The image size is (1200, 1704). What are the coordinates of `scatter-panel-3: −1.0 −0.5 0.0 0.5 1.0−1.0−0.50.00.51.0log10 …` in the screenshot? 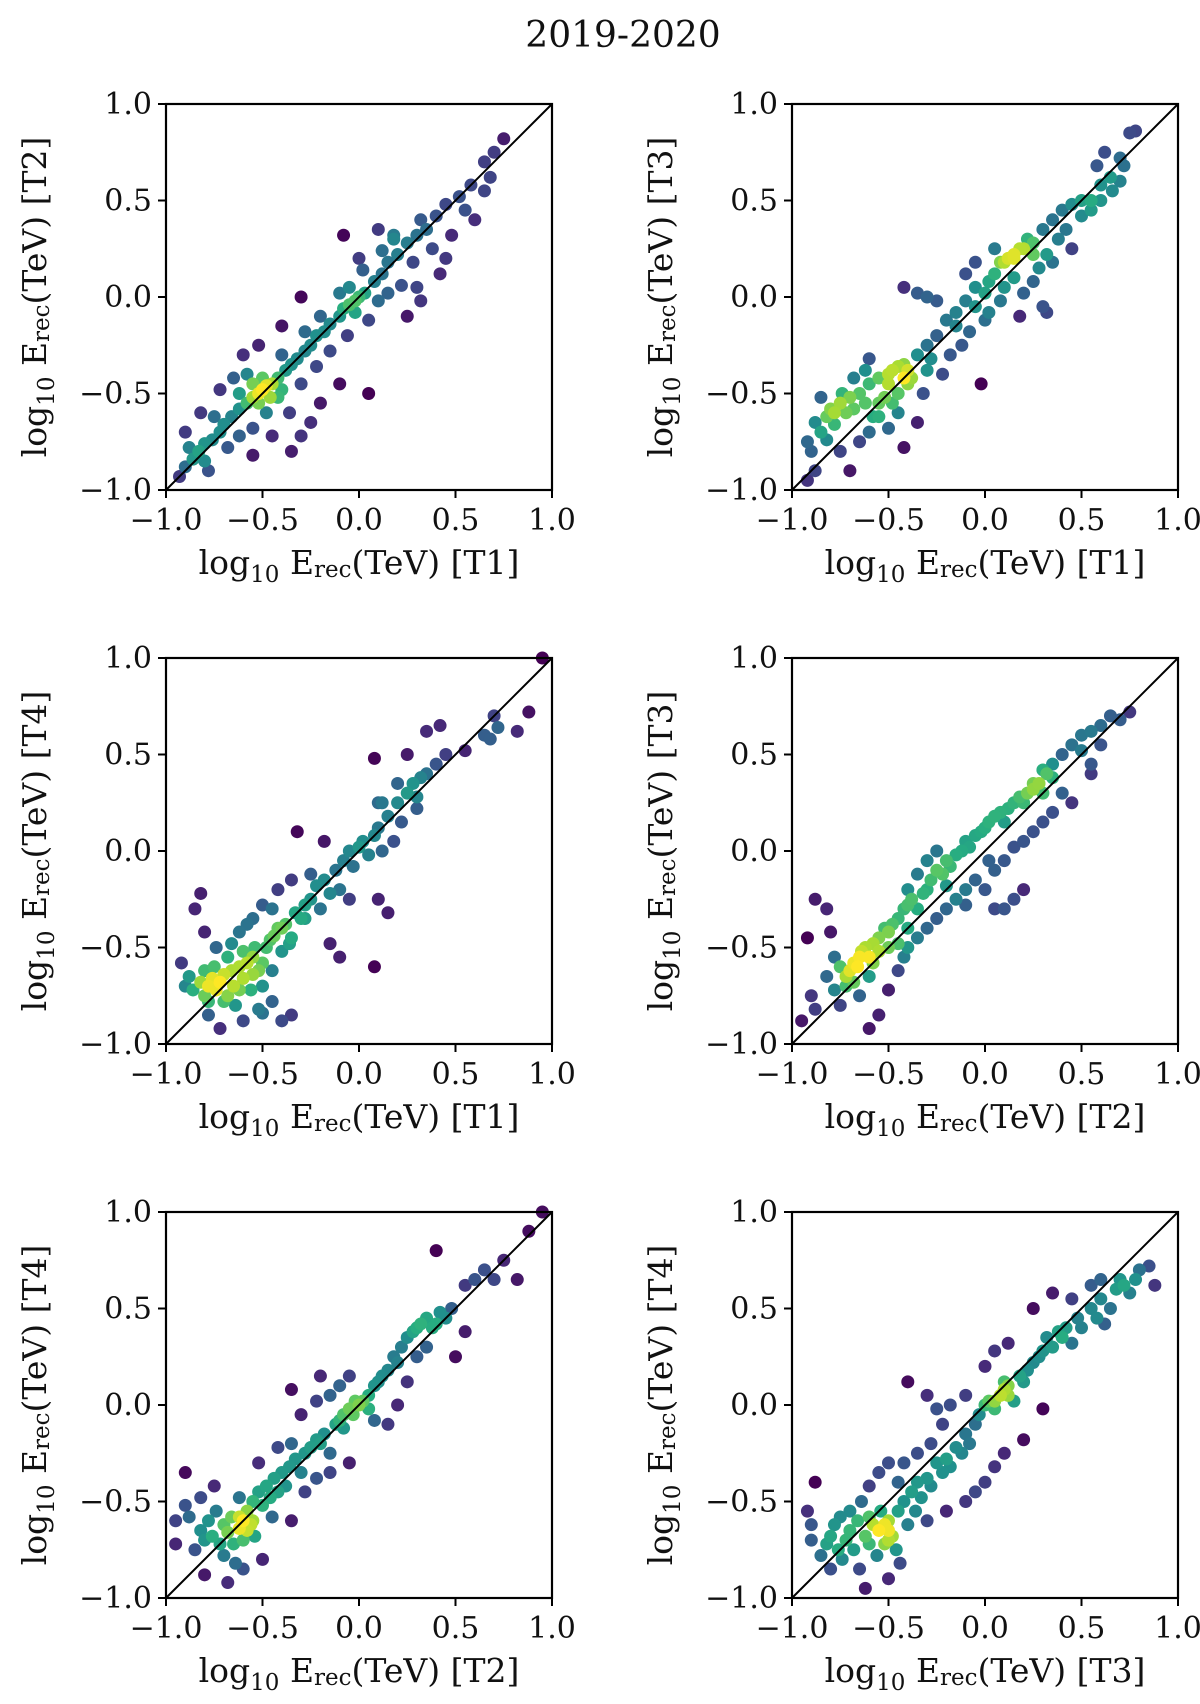 It's located at (295, 891).